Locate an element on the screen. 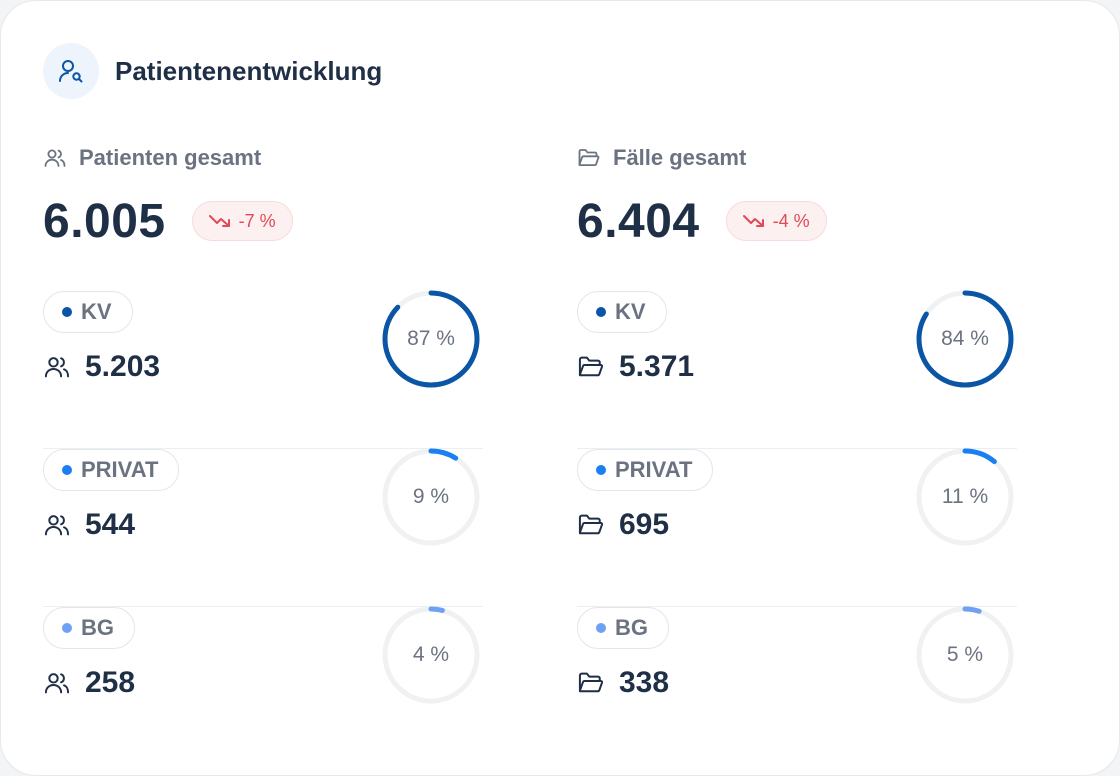 The height and width of the screenshot is (776, 1120). percent-donut: 87 % is located at coordinates (431, 339).